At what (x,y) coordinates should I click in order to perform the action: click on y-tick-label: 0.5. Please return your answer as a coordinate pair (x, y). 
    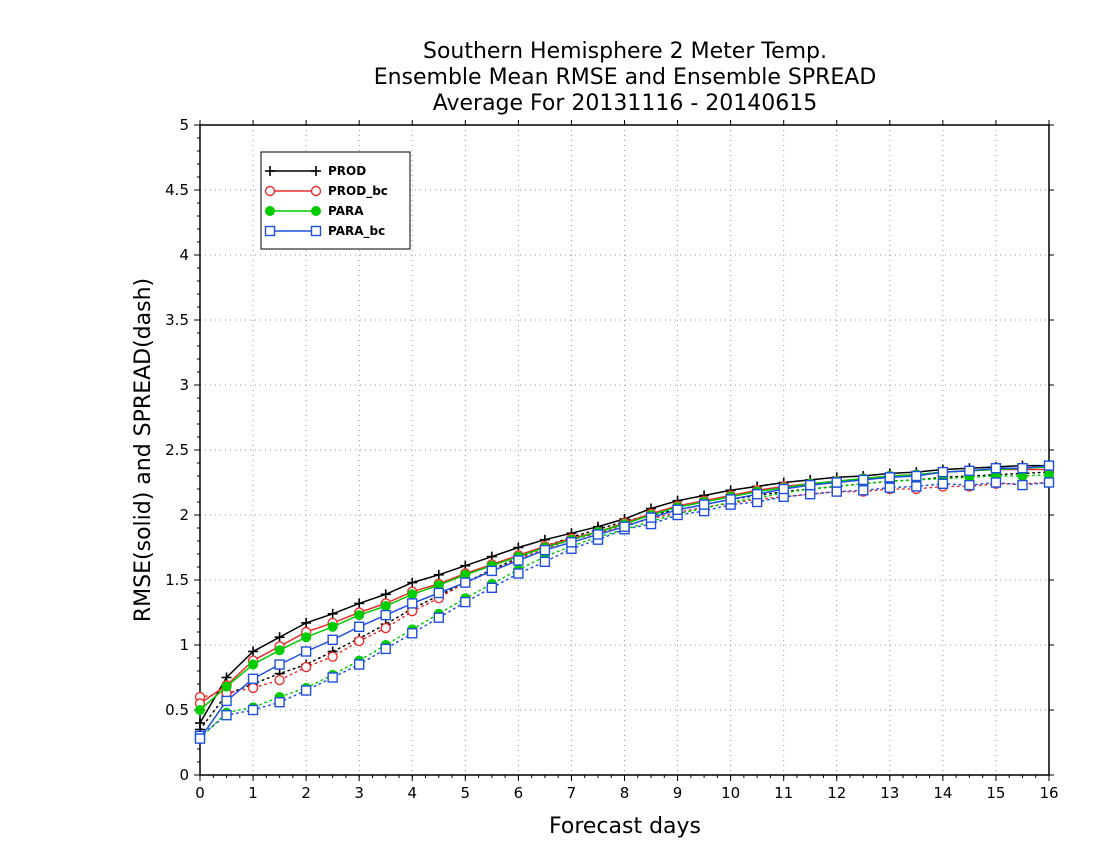
    Looking at the image, I should click on (177, 710).